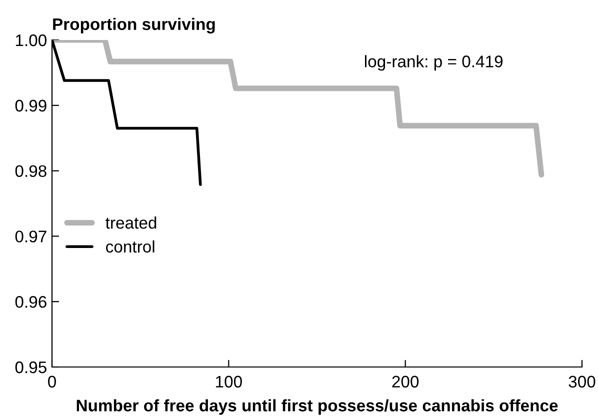 This screenshot has height=419, width=598. Describe the element at coordinates (52, 382) in the screenshot. I see `x-tick-label: 0` at that location.